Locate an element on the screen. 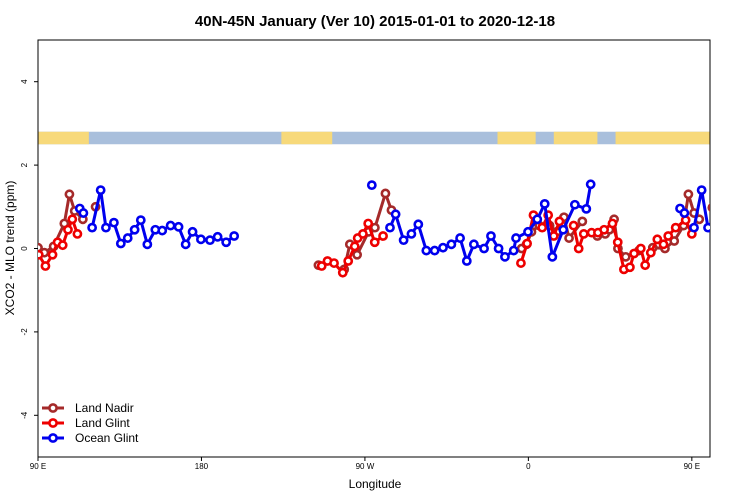 The height and width of the screenshot is (500, 750). y-tick-label: 4 is located at coordinates (24, 81).